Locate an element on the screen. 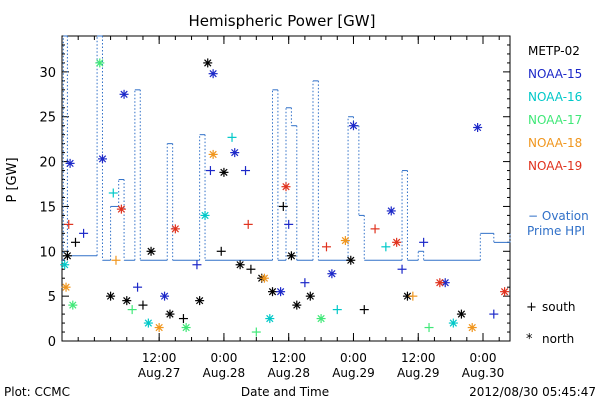 This screenshot has height=400, width=600. y-tick-label: 15 is located at coordinates (47, 207).